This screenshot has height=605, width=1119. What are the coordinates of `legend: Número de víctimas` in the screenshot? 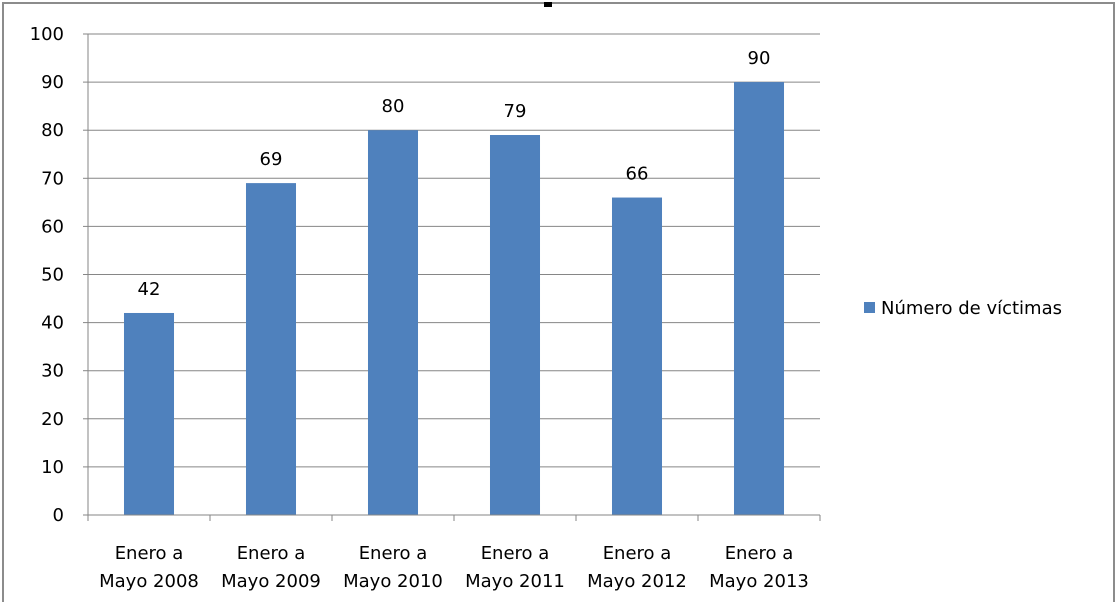 It's located at (963, 308).